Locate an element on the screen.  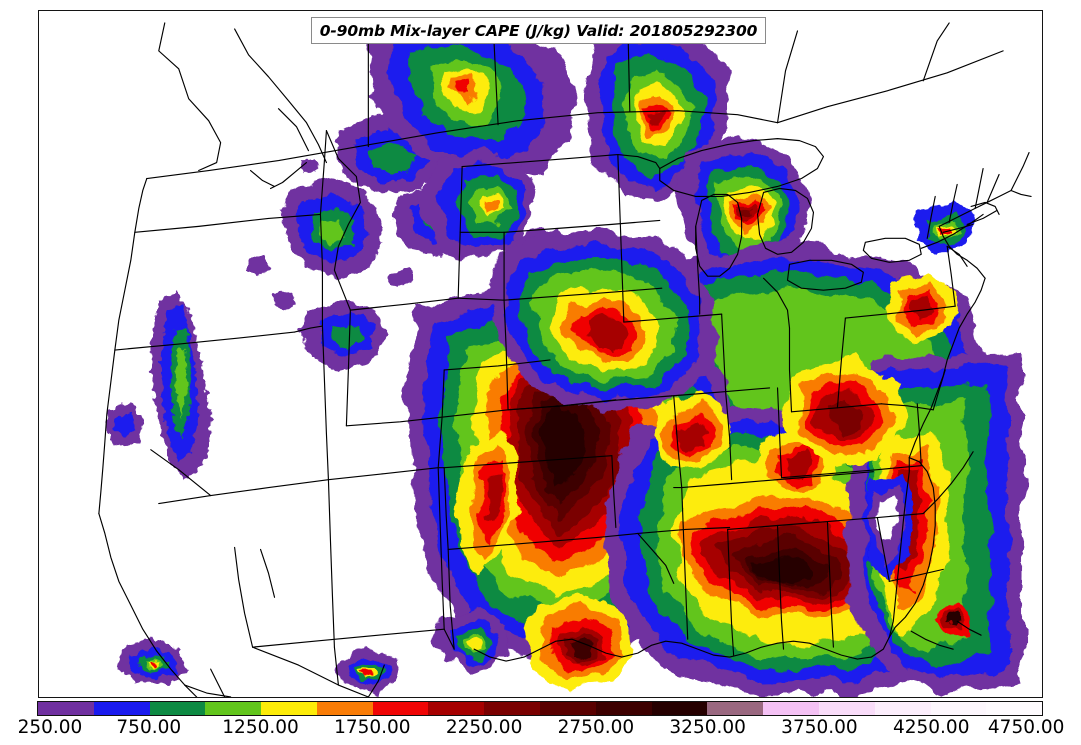
colorbar-tick-label: 1250.00 is located at coordinates (260, 727).